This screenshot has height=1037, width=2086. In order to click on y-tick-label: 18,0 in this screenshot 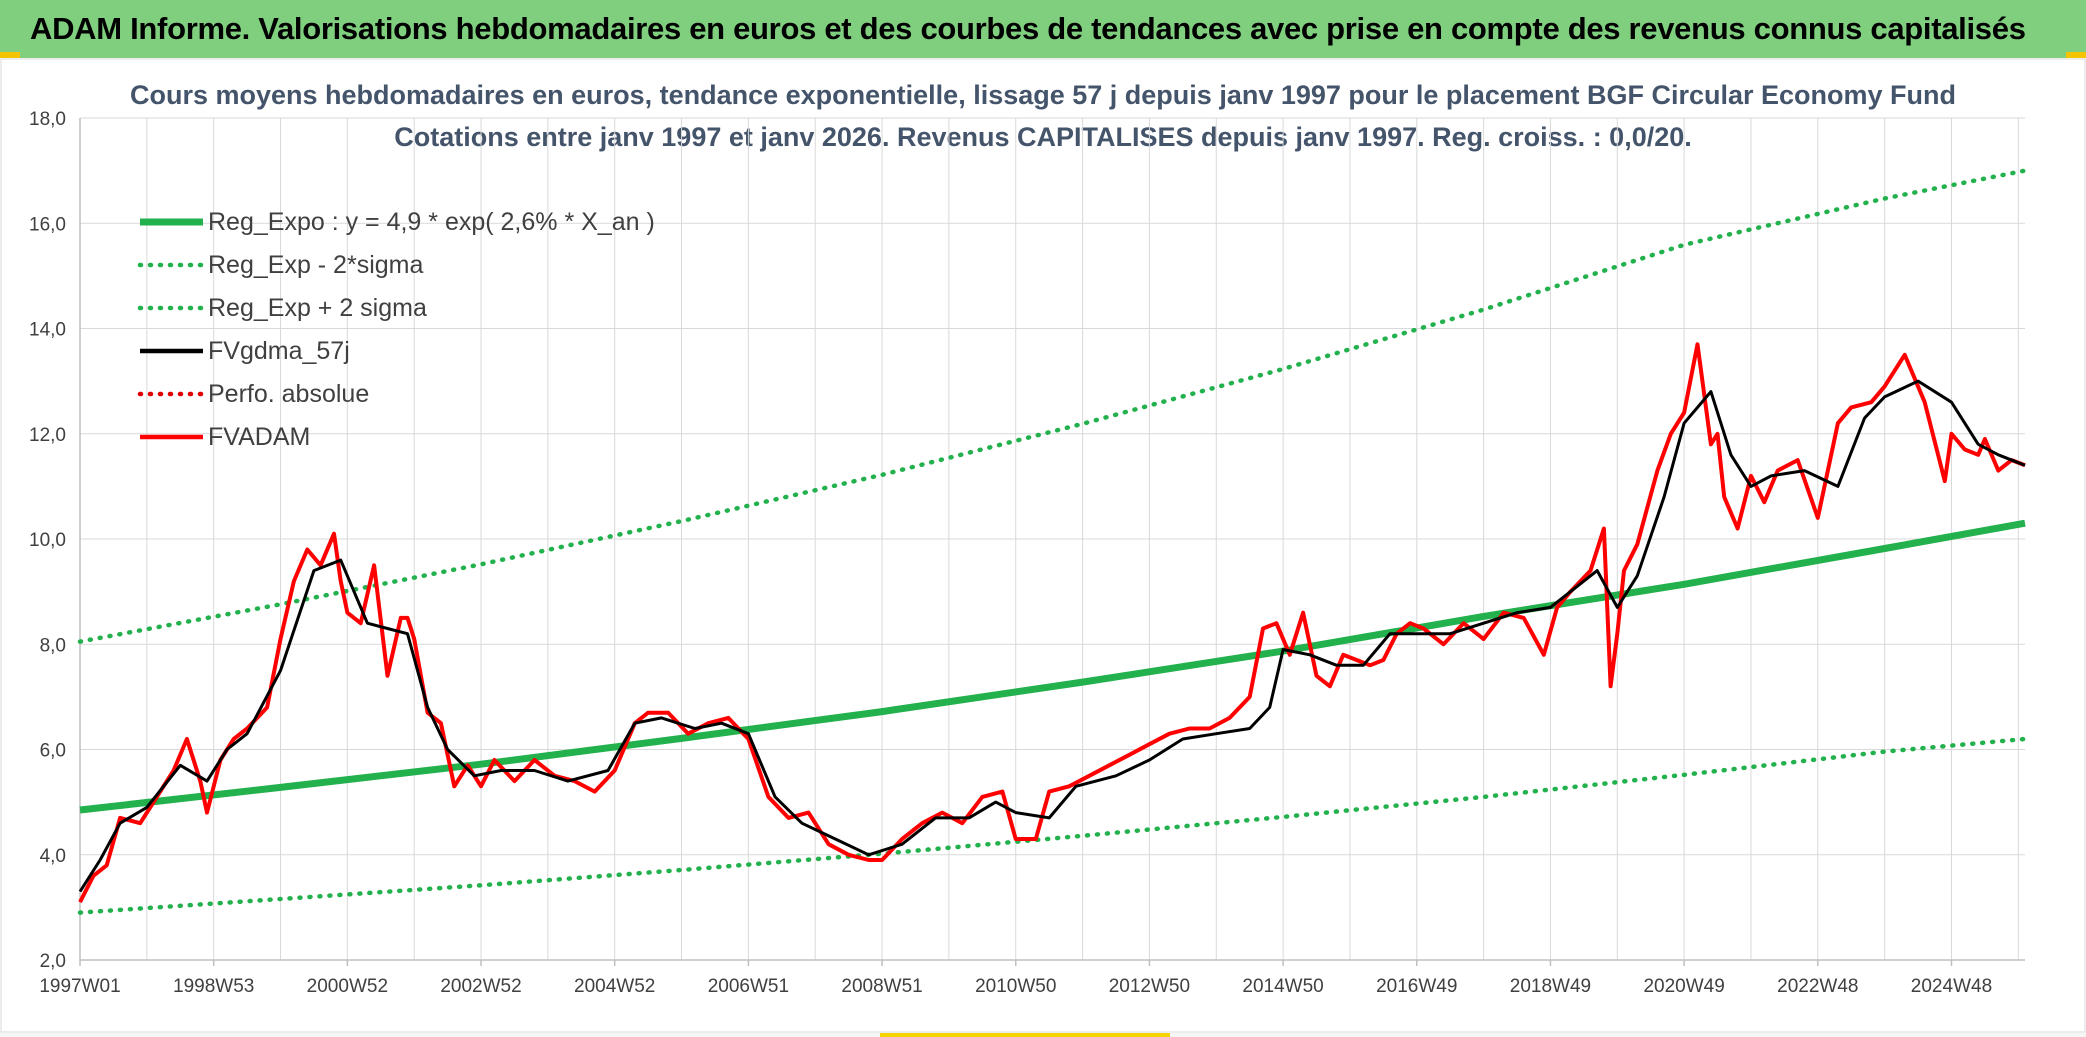, I will do `click(47, 119)`.